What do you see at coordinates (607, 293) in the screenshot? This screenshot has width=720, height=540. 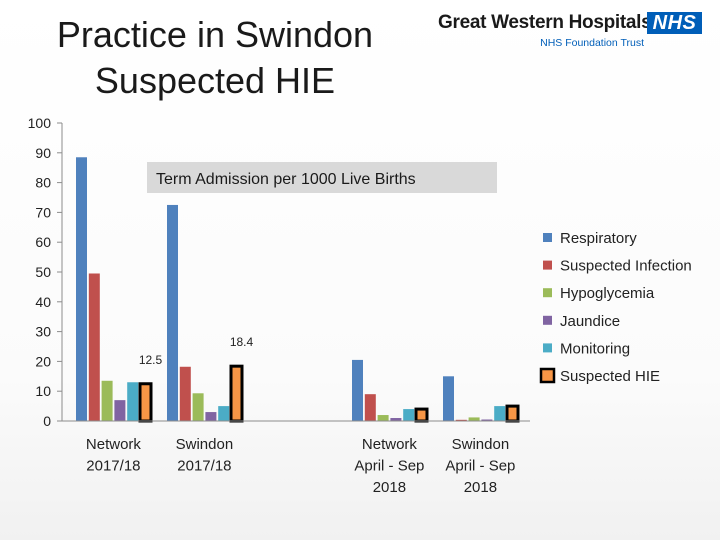 I see `legend-label: Hypoglycemia` at bounding box center [607, 293].